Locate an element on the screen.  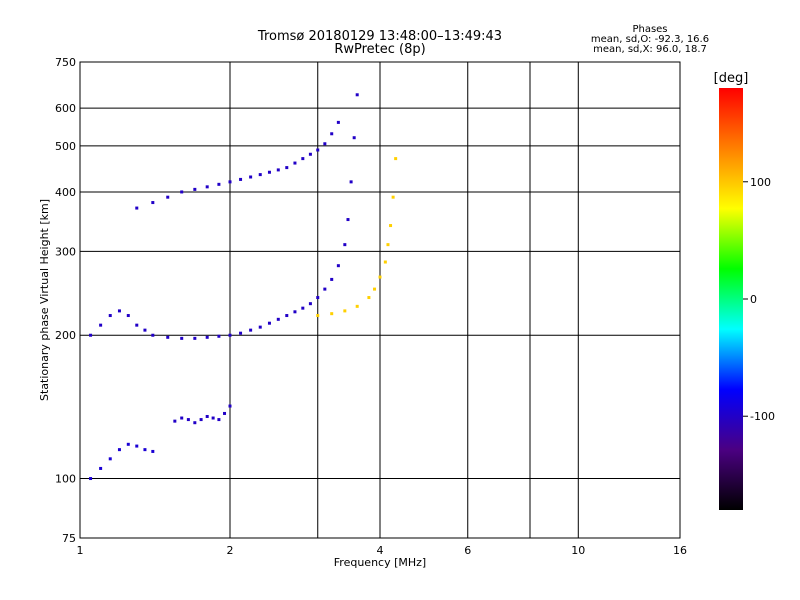
colorbar-label: [deg] is located at coordinates (731, 78).